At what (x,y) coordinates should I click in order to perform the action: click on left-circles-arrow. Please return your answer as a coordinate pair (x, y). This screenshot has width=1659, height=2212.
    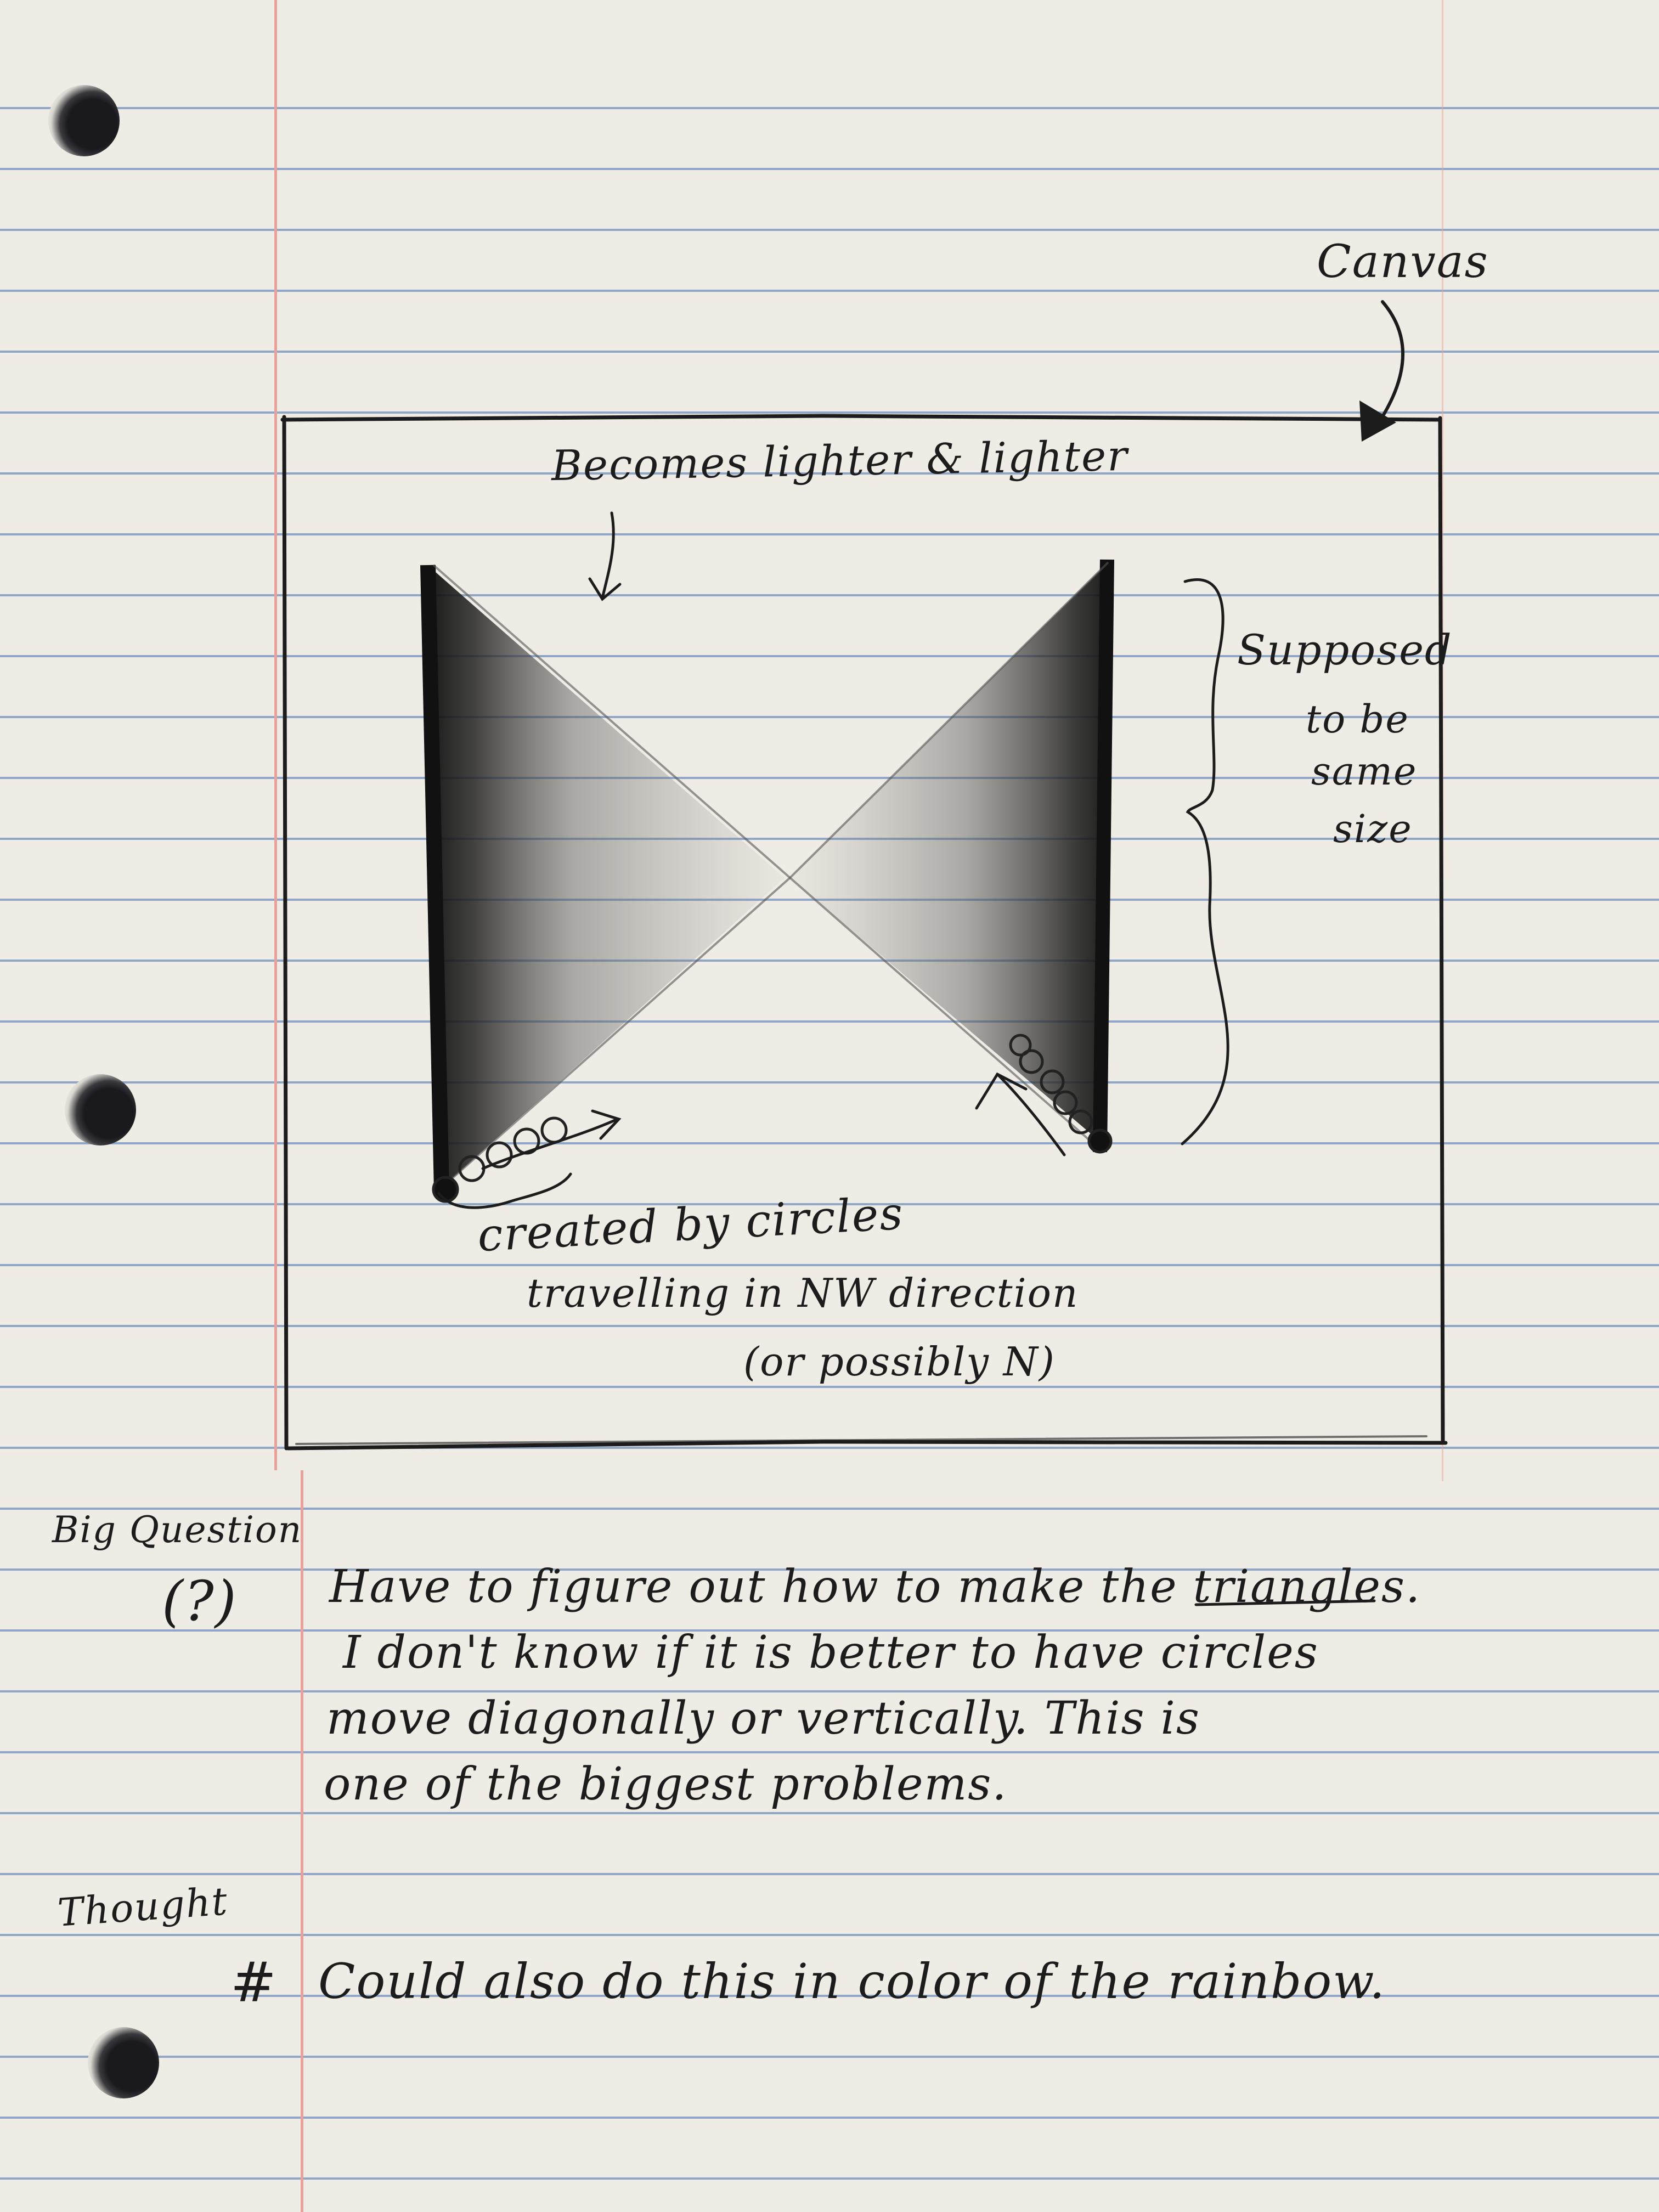
    Looking at the image, I should click on (551, 1139).